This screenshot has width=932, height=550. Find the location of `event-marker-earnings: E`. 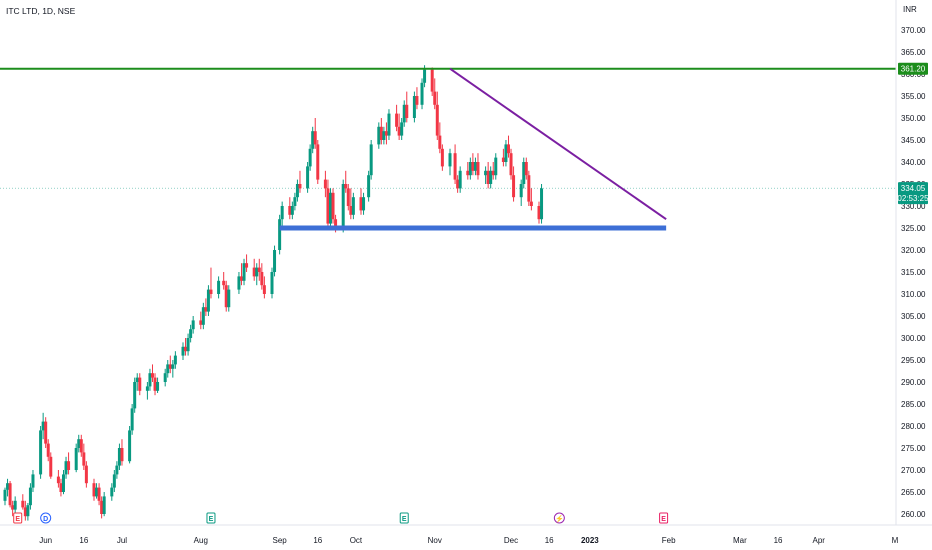

event-marker-earnings: E is located at coordinates (18, 518).